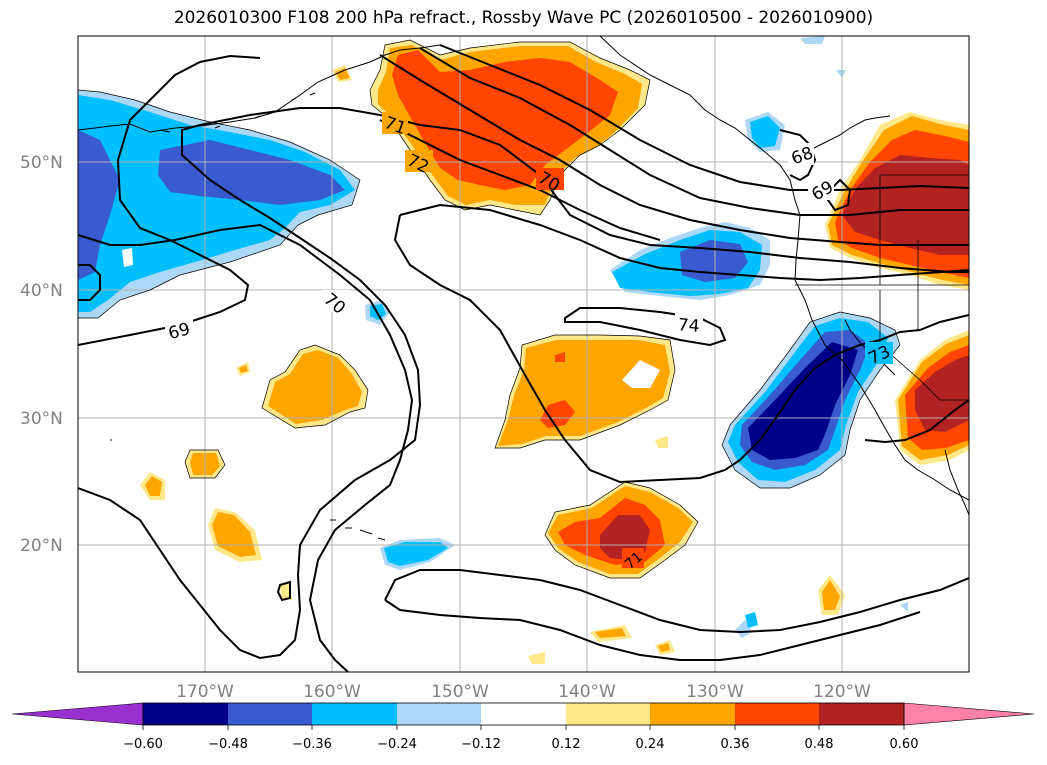  What do you see at coordinates (523, 692) in the screenshot?
I see `longitude-labels: 170°W 160°W 150°W 140°W 130°W 120°W` at bounding box center [523, 692].